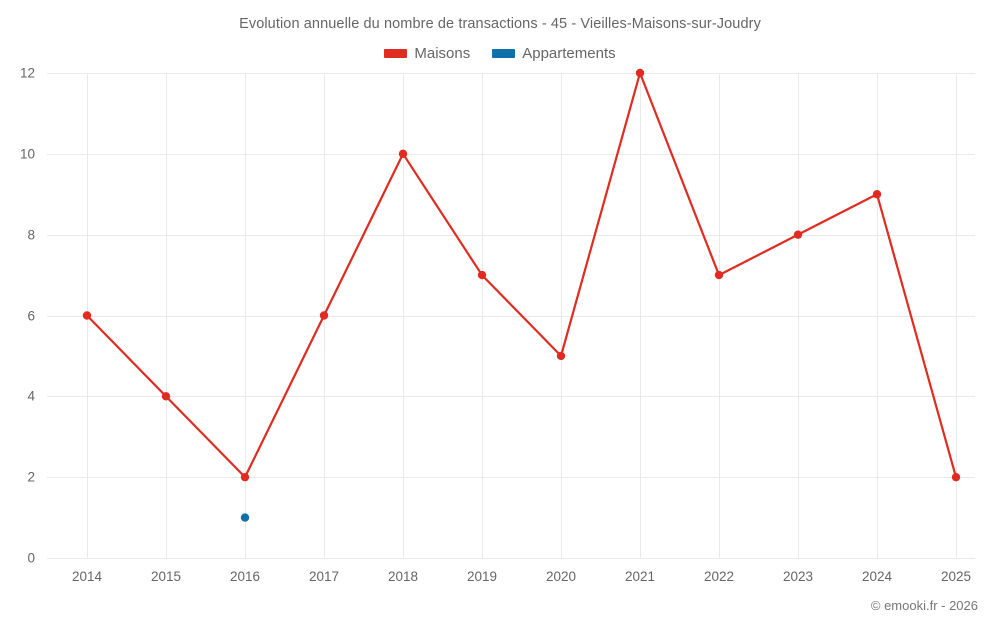 This screenshot has width=1000, height=625. What do you see at coordinates (87, 576) in the screenshot?
I see `x-tick-label: 2014` at bounding box center [87, 576].